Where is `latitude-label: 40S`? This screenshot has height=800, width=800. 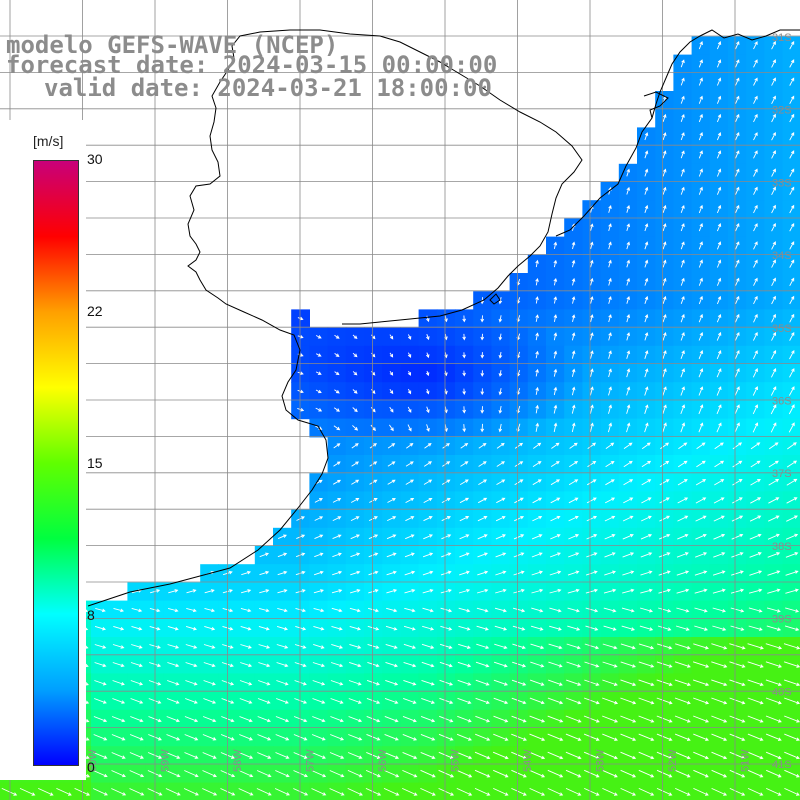
latitude-label: 40S is located at coordinates (782, 692).